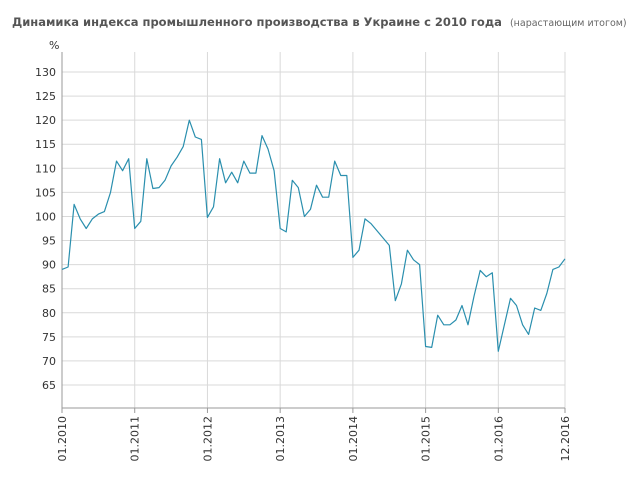 The width and height of the screenshot is (635, 486). What do you see at coordinates (498, 439) in the screenshot?
I see `x-tick-label: 01.2016` at bounding box center [498, 439].